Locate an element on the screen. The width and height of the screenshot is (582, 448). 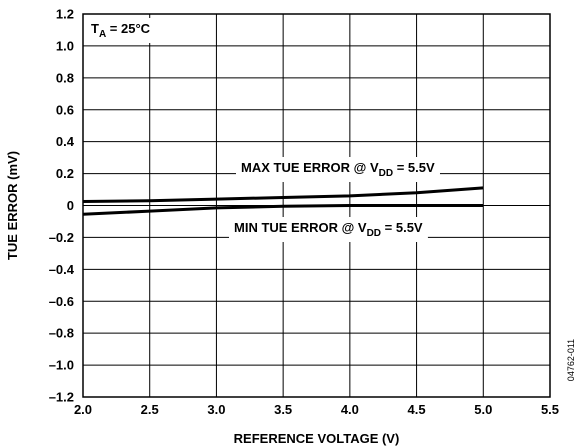
y-tick-label: –0.4 is located at coordinates (62, 269).